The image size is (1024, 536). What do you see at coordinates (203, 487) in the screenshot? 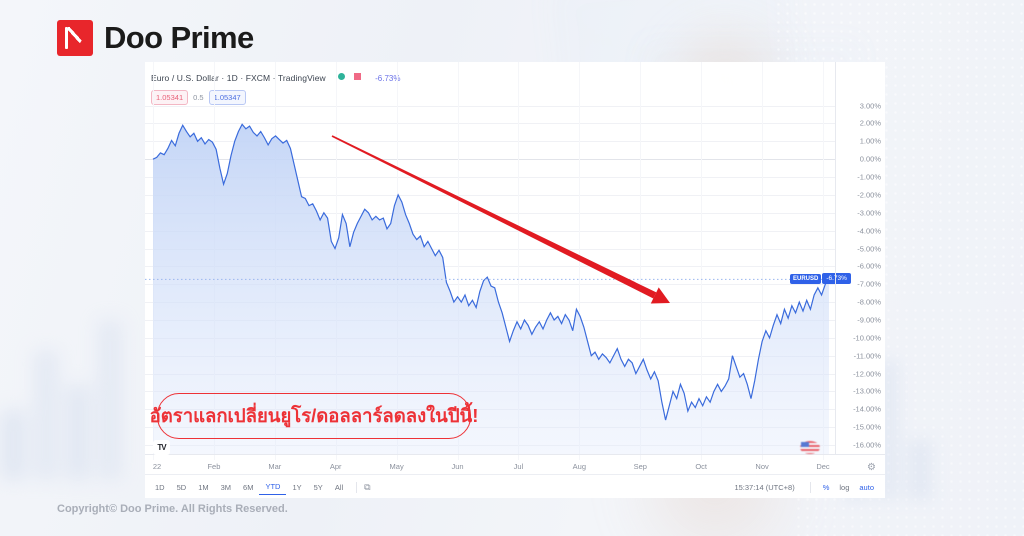
I see `range-button-1m: 1M` at bounding box center [203, 487].